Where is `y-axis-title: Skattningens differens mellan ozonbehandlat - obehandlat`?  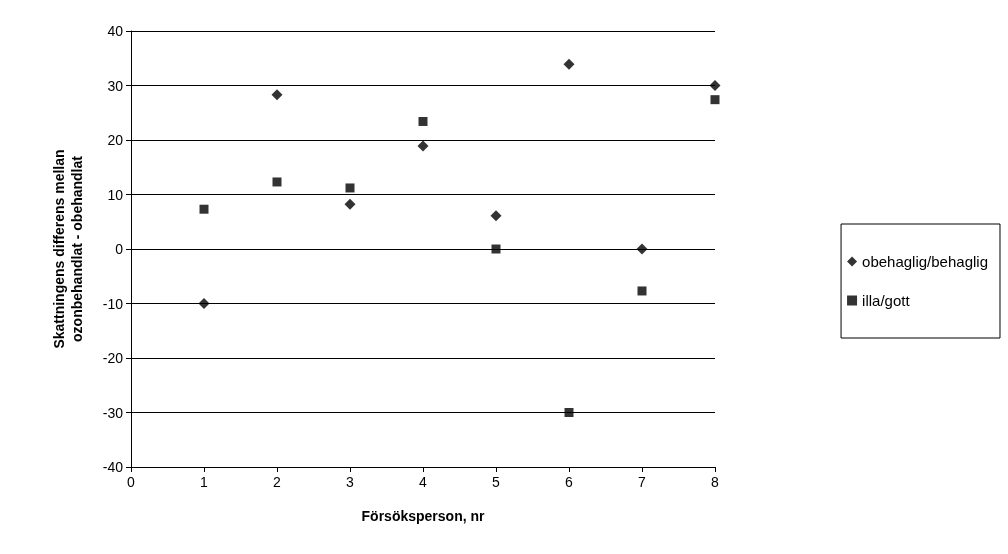
y-axis-title: Skattningens differens mellan ozonbehandlat - obehandlat is located at coordinates (68, 249).